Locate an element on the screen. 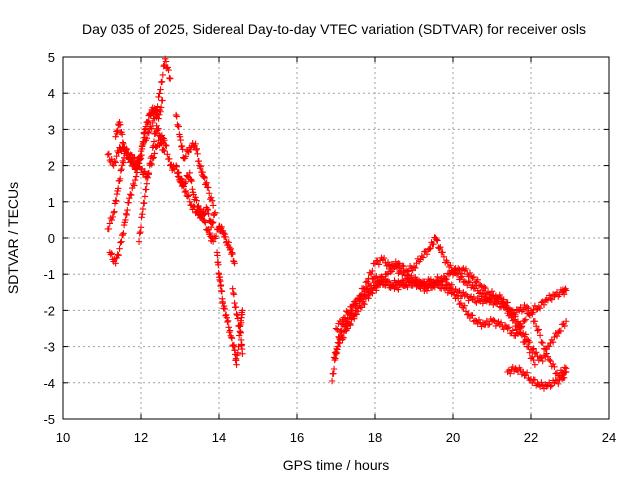  y-tick-label: -1 is located at coordinates (49, 274).